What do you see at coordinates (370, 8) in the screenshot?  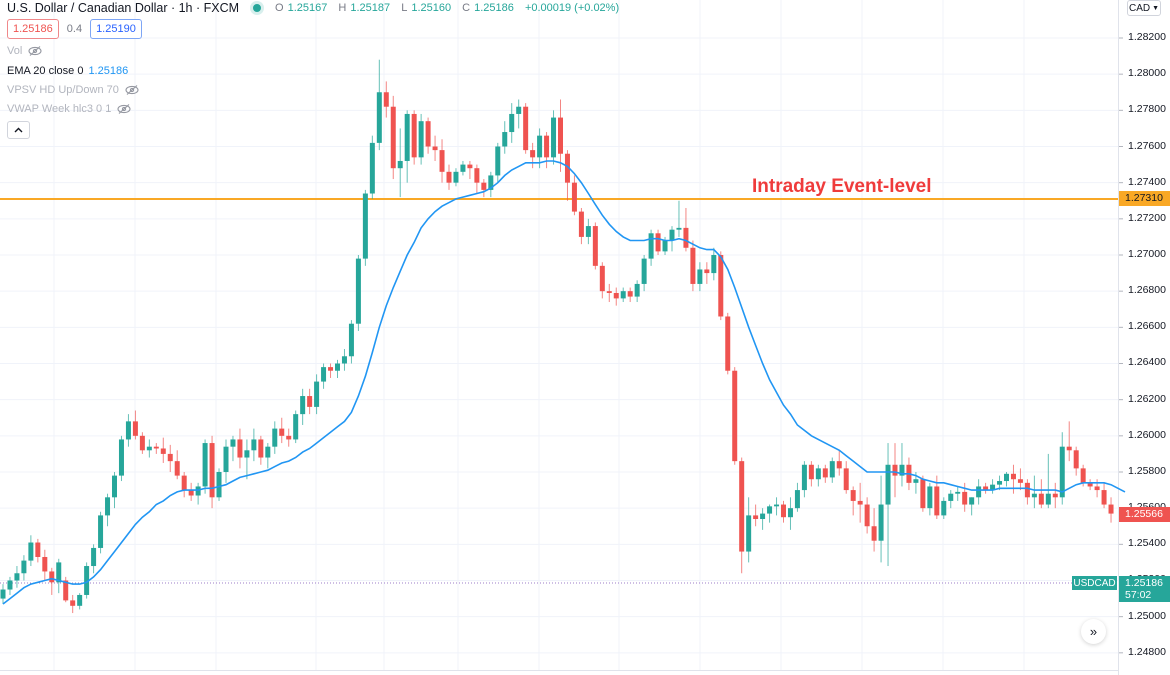 I see `high-value: 1.25187` at bounding box center [370, 8].